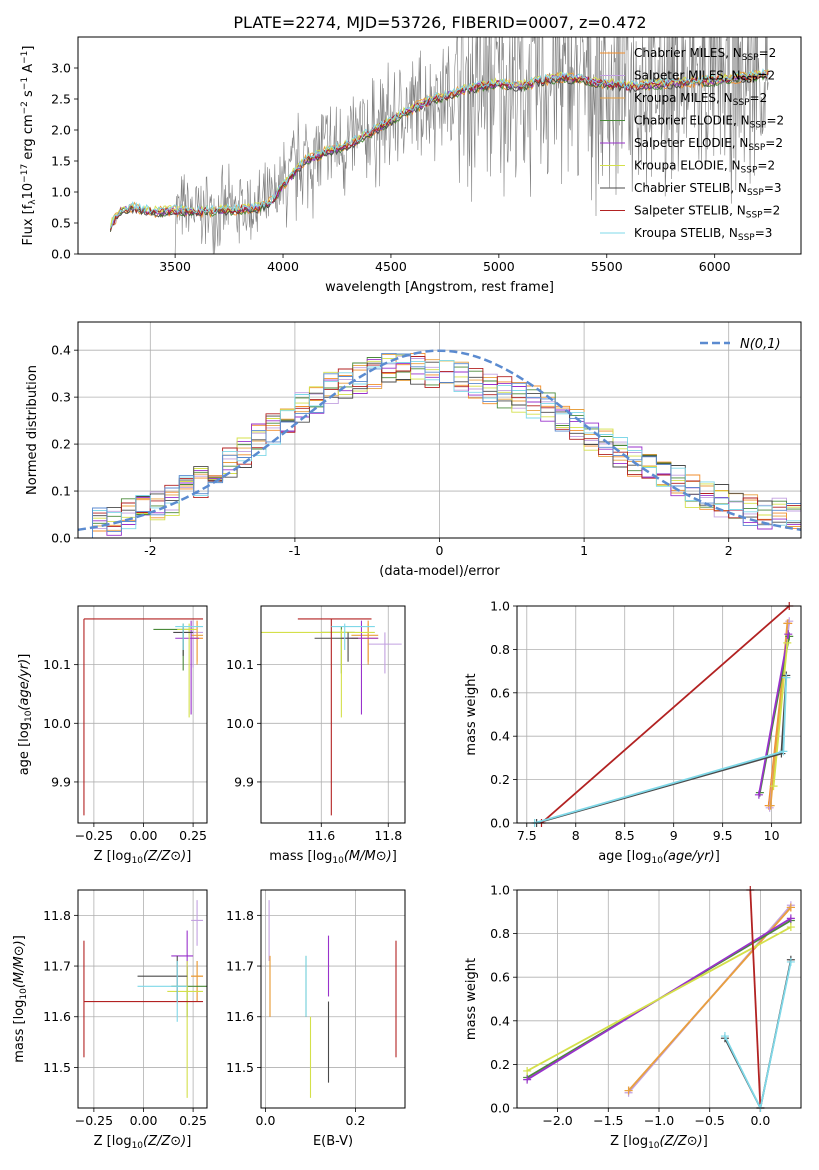 The image size is (819, 1170). Describe the element at coordinates (607, 266) in the screenshot. I see `x-tick-label: 5500` at that location.